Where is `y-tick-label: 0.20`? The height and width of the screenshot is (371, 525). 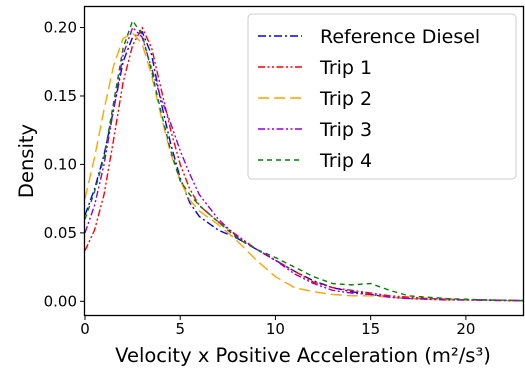
y-tick-label: 0.20 is located at coordinates (60, 28).